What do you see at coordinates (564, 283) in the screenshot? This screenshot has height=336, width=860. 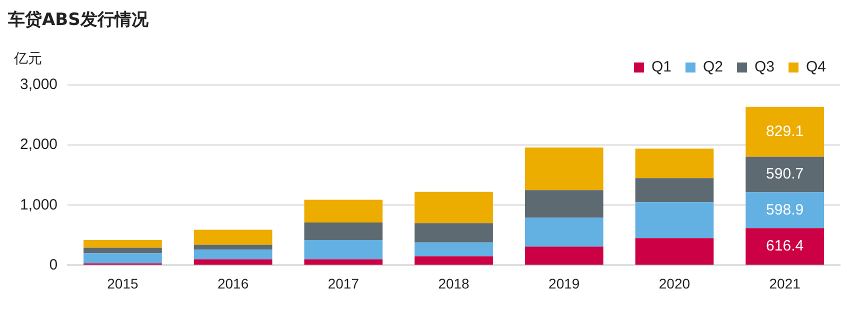 I see `x-tick-label: 2019` at bounding box center [564, 283].